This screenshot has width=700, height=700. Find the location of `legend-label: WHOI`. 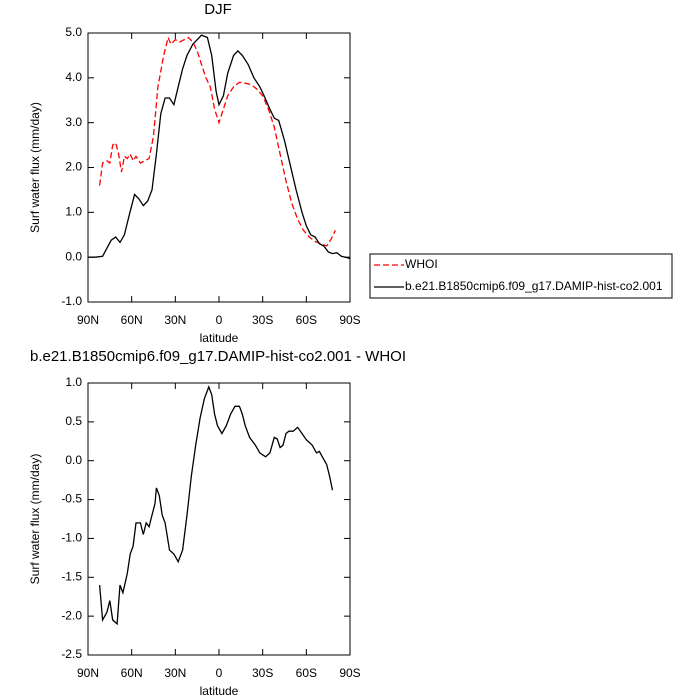

legend-label: WHOI is located at coordinates (421, 264).